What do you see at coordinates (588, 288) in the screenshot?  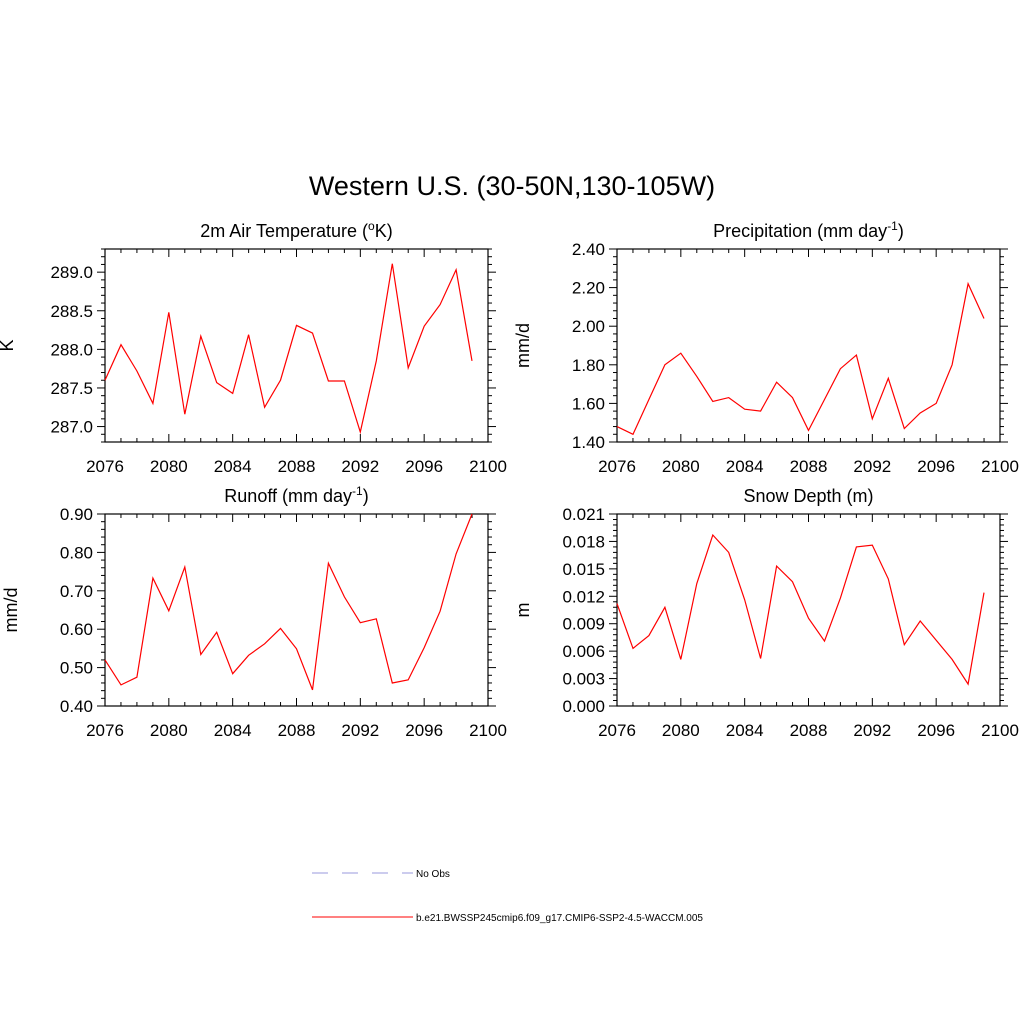 I see `y-tick-label: 2.20` at bounding box center [588, 288].